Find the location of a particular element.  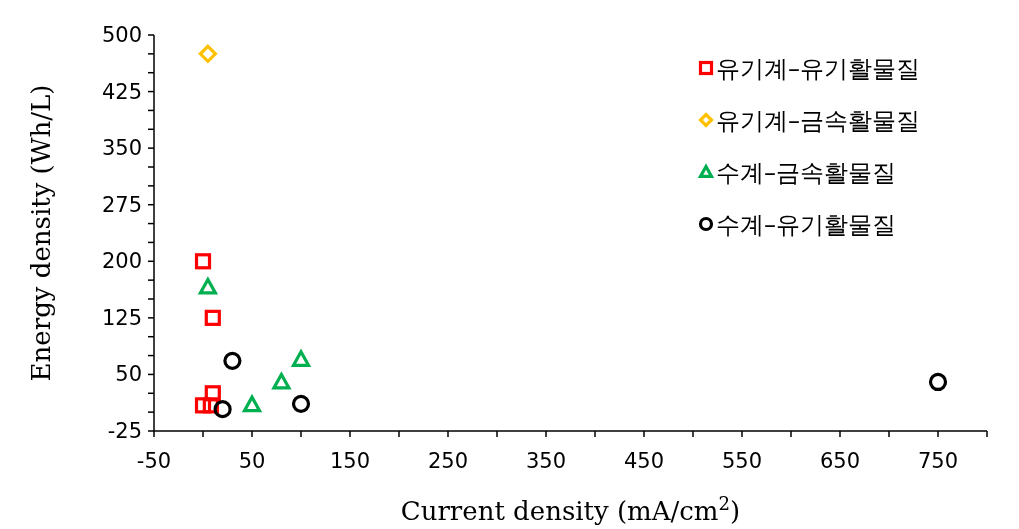

y-tick-label: 275 is located at coordinates (121, 204).